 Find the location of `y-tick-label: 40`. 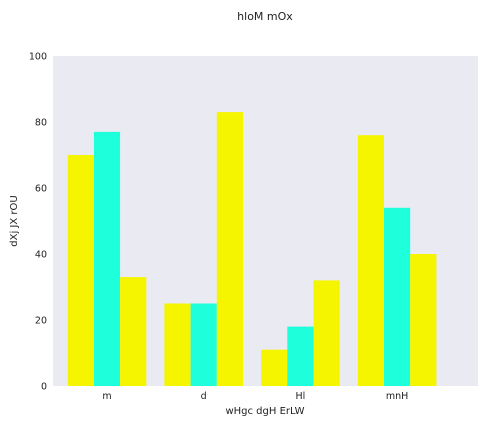

y-tick-label: 40 is located at coordinates (41, 255).